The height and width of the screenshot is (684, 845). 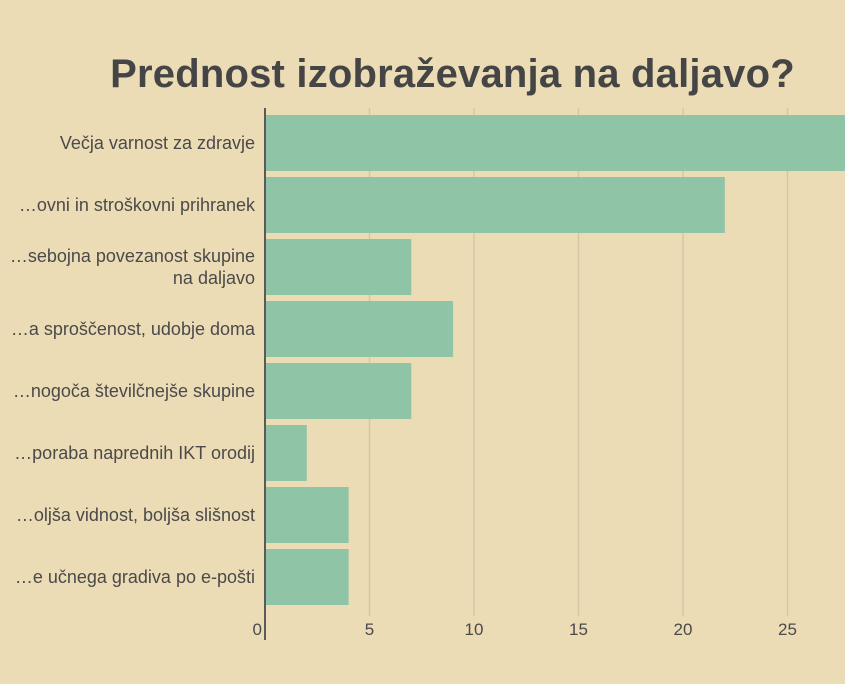 What do you see at coordinates (787, 629) in the screenshot?
I see `x-tick-label-25: 25` at bounding box center [787, 629].